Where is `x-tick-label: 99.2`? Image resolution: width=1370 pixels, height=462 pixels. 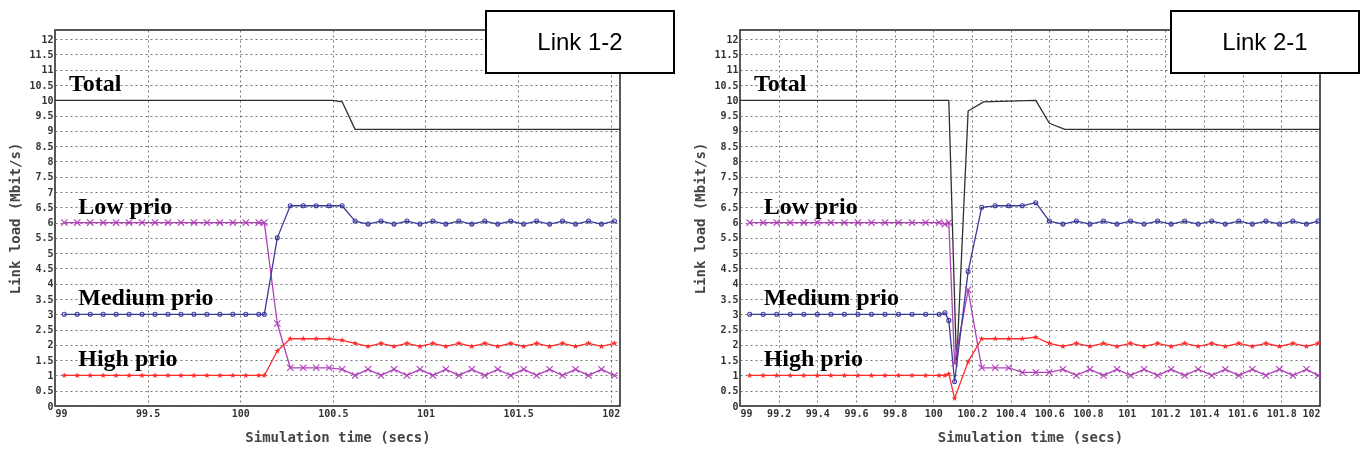 x-tick-label: 99.2 is located at coordinates (779, 413).